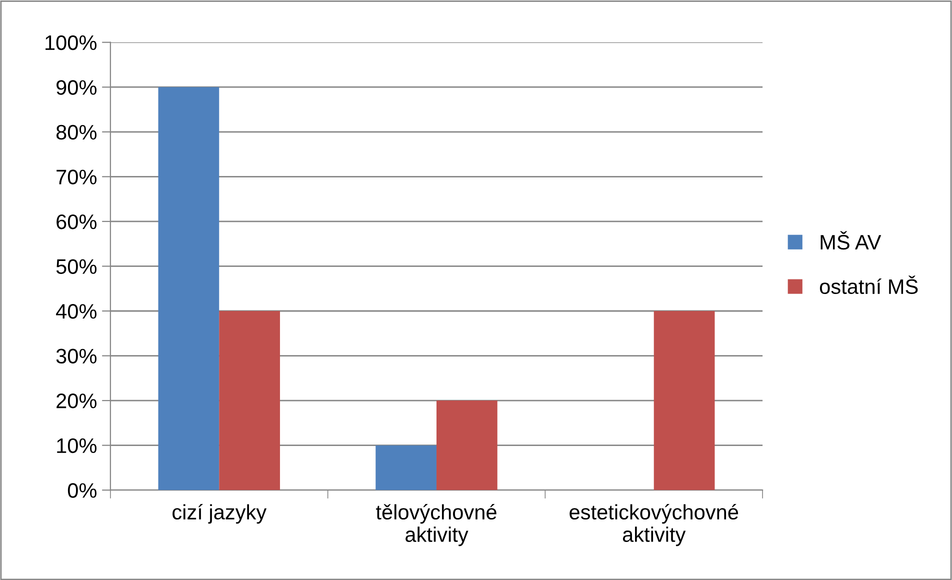 This screenshot has width=952, height=580. I want to click on y-tick-label: 70%, so click(76, 177).